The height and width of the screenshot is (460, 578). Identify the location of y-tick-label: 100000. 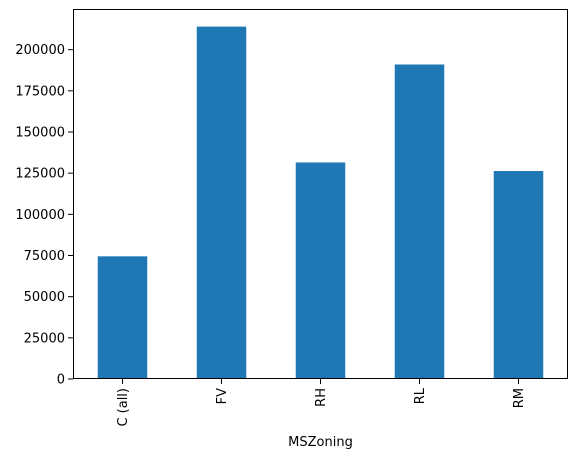
(40, 215).